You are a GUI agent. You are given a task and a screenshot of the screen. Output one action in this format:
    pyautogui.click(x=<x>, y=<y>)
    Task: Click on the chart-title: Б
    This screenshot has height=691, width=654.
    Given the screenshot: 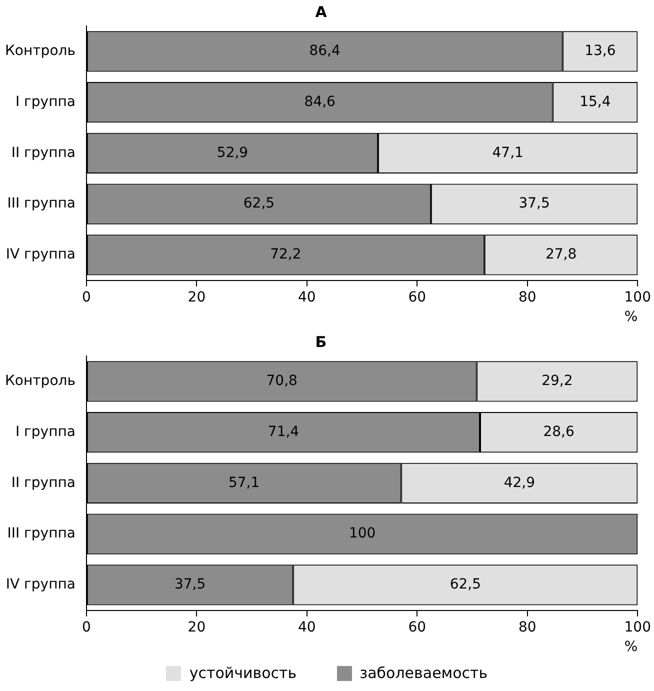 What is the action you would take?
    pyautogui.click(x=321, y=341)
    